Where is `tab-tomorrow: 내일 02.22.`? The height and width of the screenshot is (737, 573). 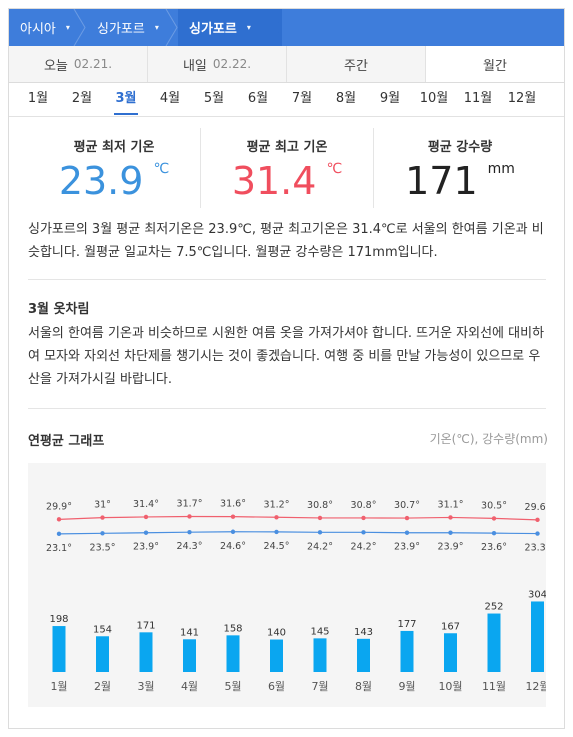 tab-tomorrow: 내일 02.22. is located at coordinates (217, 64).